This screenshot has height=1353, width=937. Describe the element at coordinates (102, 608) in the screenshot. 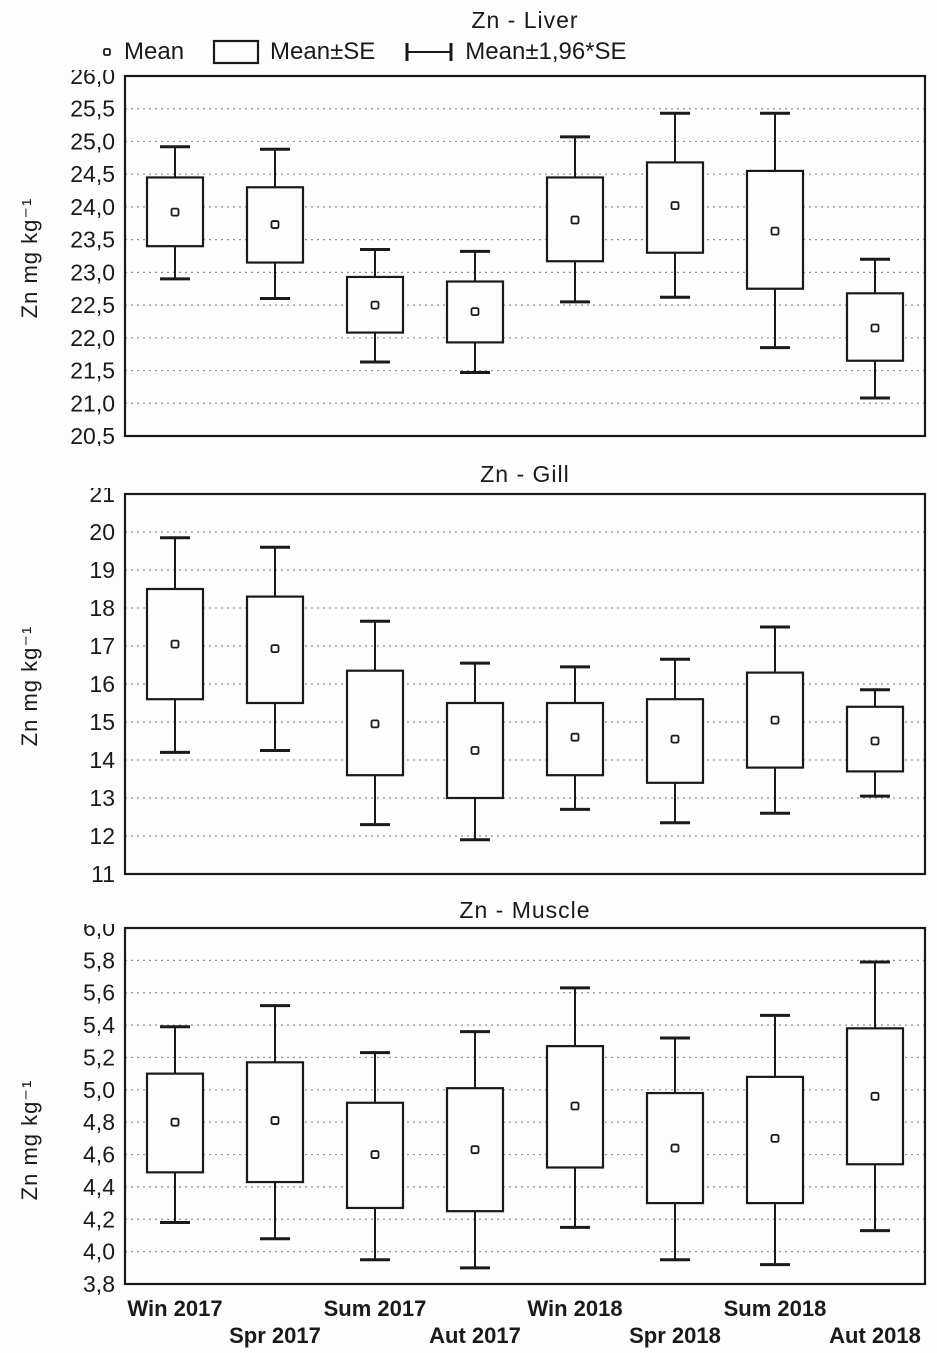

I see `svg-text: 18` at that location.